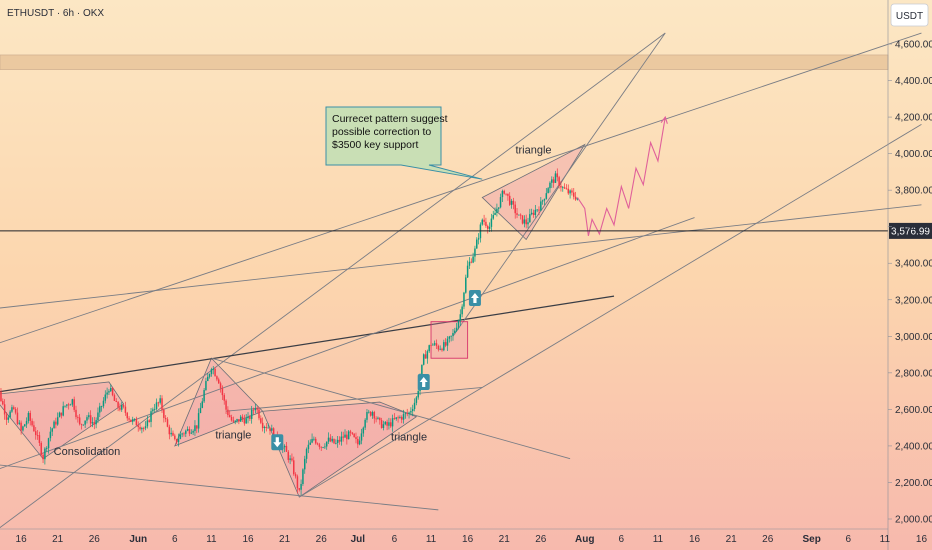 This screenshot has height=550, width=932. Describe the element at coordinates (913, 483) in the screenshot. I see `y-tick-label-1: 2,200.00` at that location.